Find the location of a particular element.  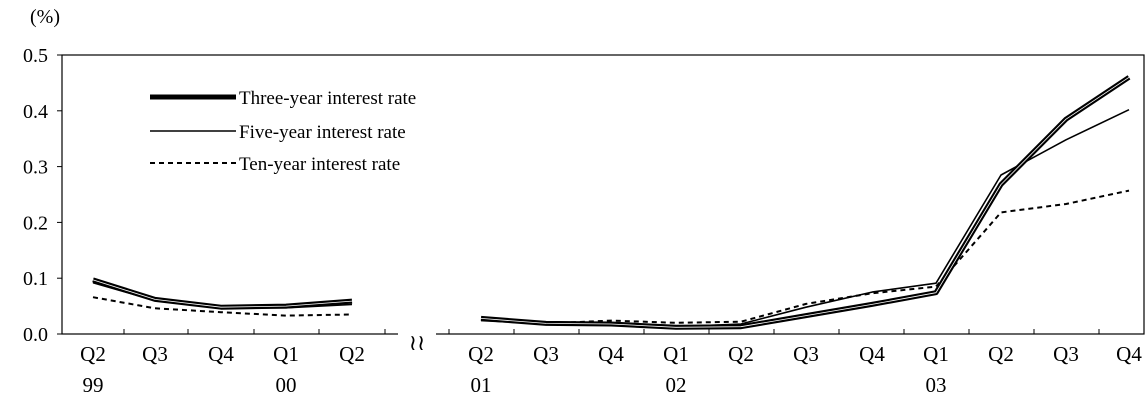

y-tick-label: 0.0 is located at coordinates (35, 335).